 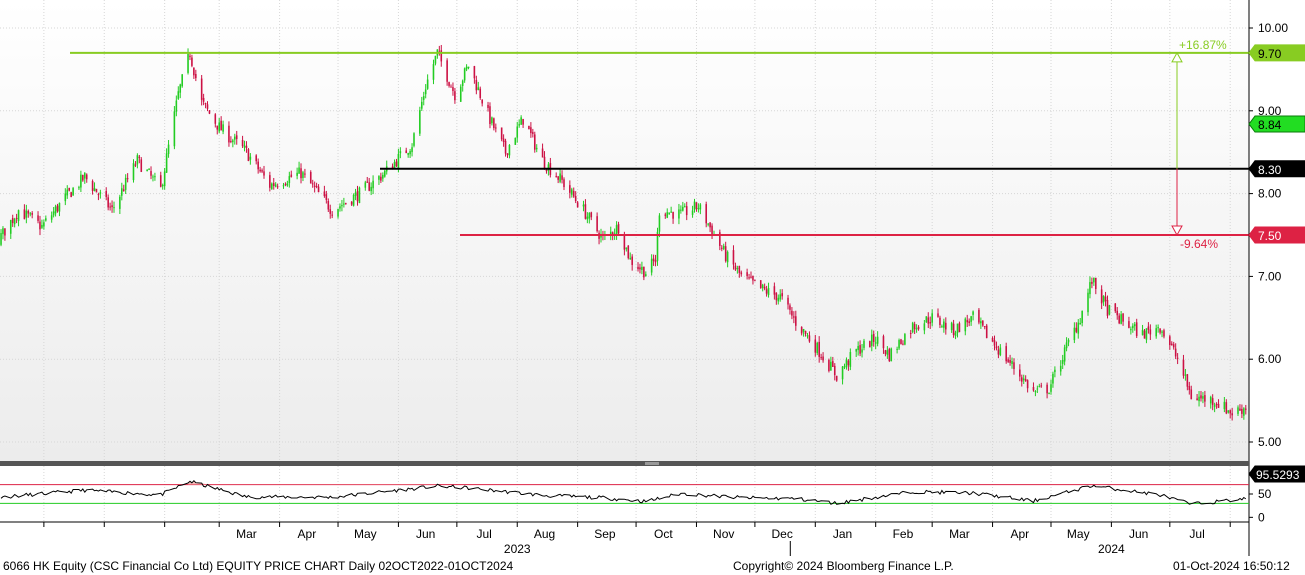 What do you see at coordinates (652, 494) in the screenshot?
I see `rsi-panel: 50 0 95.5293` at bounding box center [652, 494].